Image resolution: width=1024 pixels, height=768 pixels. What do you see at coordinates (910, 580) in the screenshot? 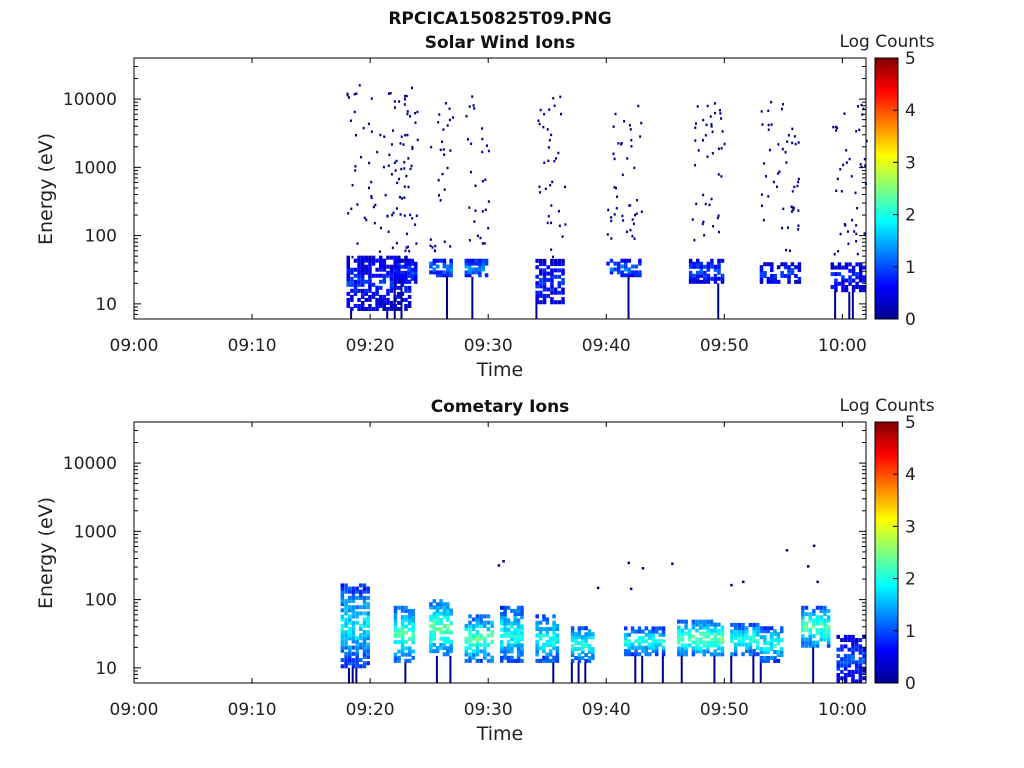
I see `colorbar-tick-label: 2` at bounding box center [910, 580].